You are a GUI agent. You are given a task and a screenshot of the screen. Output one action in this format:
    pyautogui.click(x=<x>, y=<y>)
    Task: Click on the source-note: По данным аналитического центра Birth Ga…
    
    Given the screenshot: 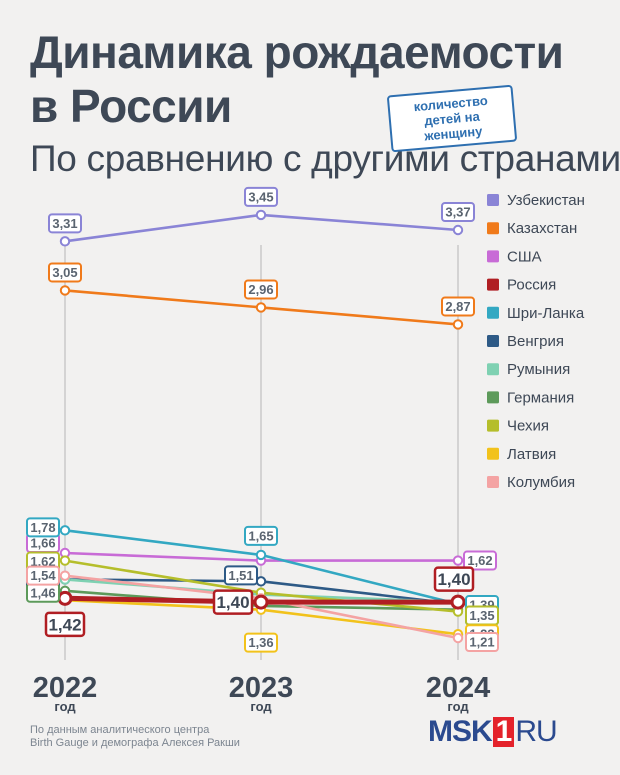 What is the action you would take?
    pyautogui.click(x=135, y=737)
    